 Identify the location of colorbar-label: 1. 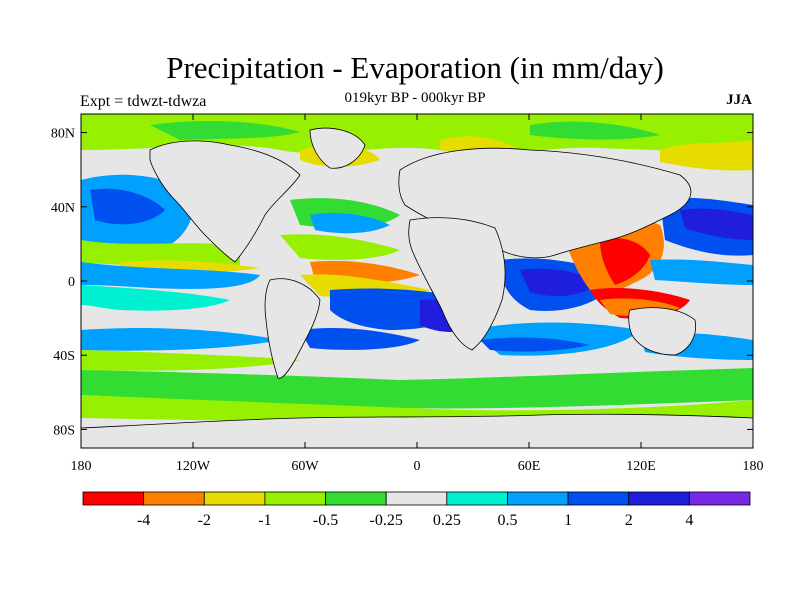
(568, 520).